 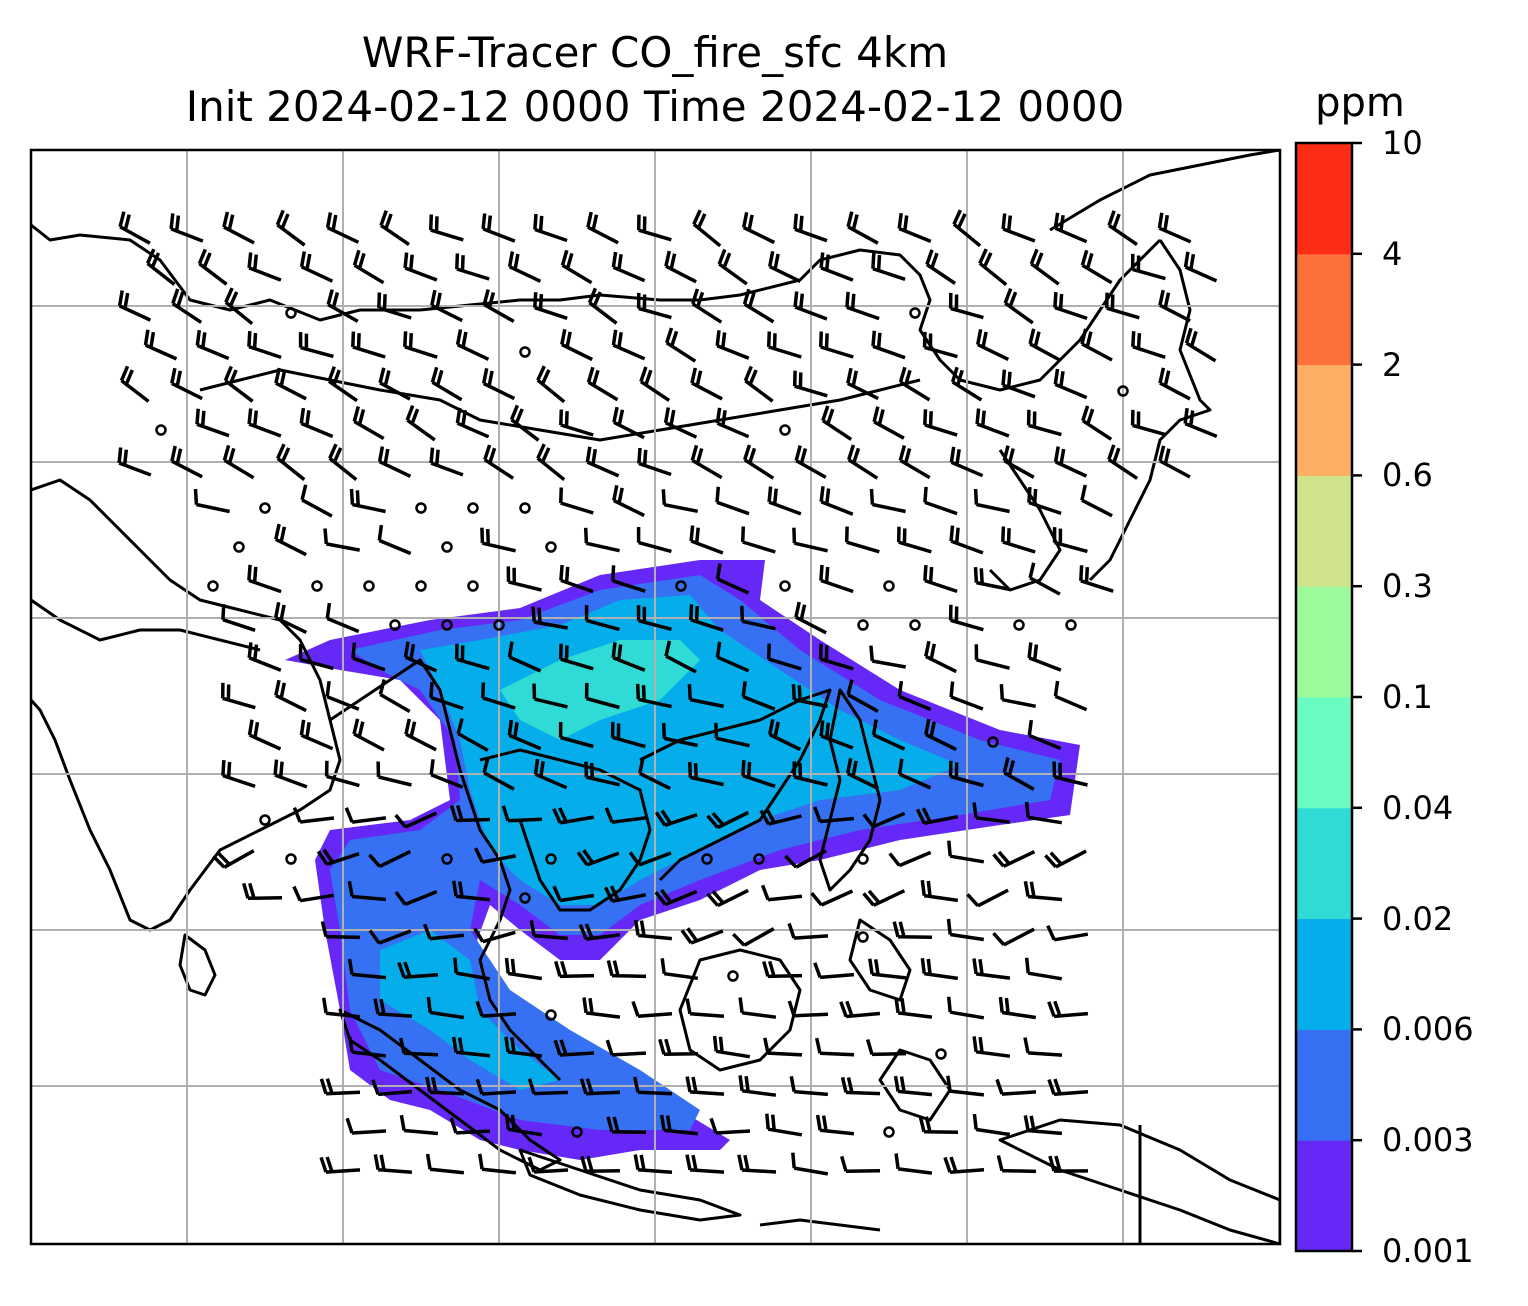 I want to click on colorbar-tick-label: 0.003, so click(x=1428, y=1140).